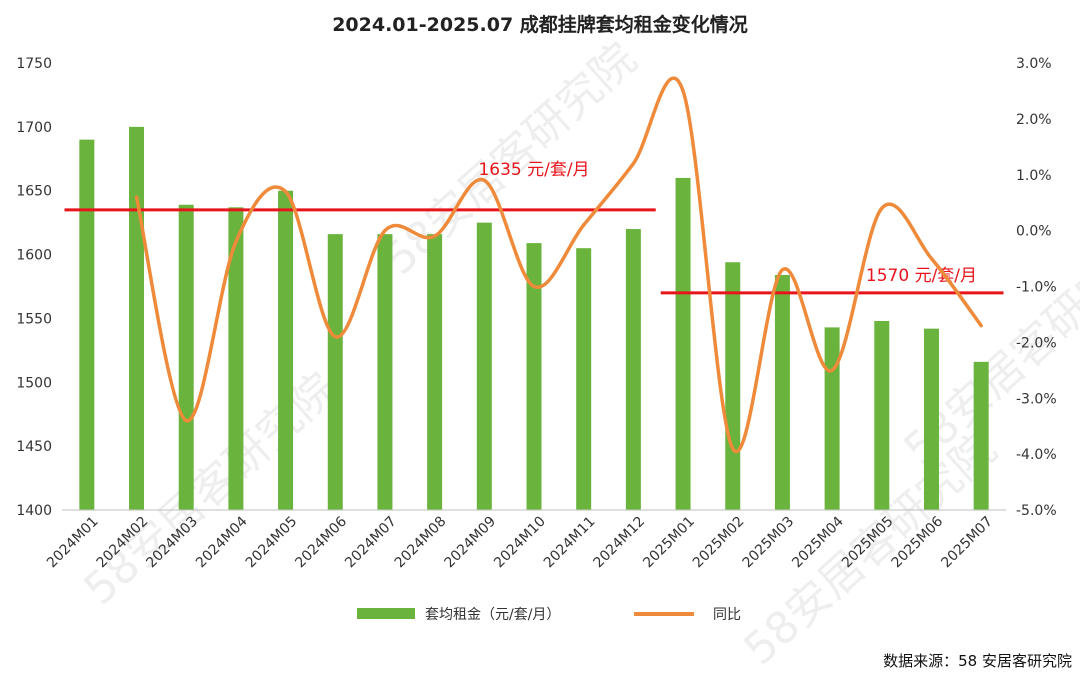 This screenshot has height=688, width=1080. What do you see at coordinates (967, 543) in the screenshot?
I see `x-tick-label: 2025M07` at bounding box center [967, 543].